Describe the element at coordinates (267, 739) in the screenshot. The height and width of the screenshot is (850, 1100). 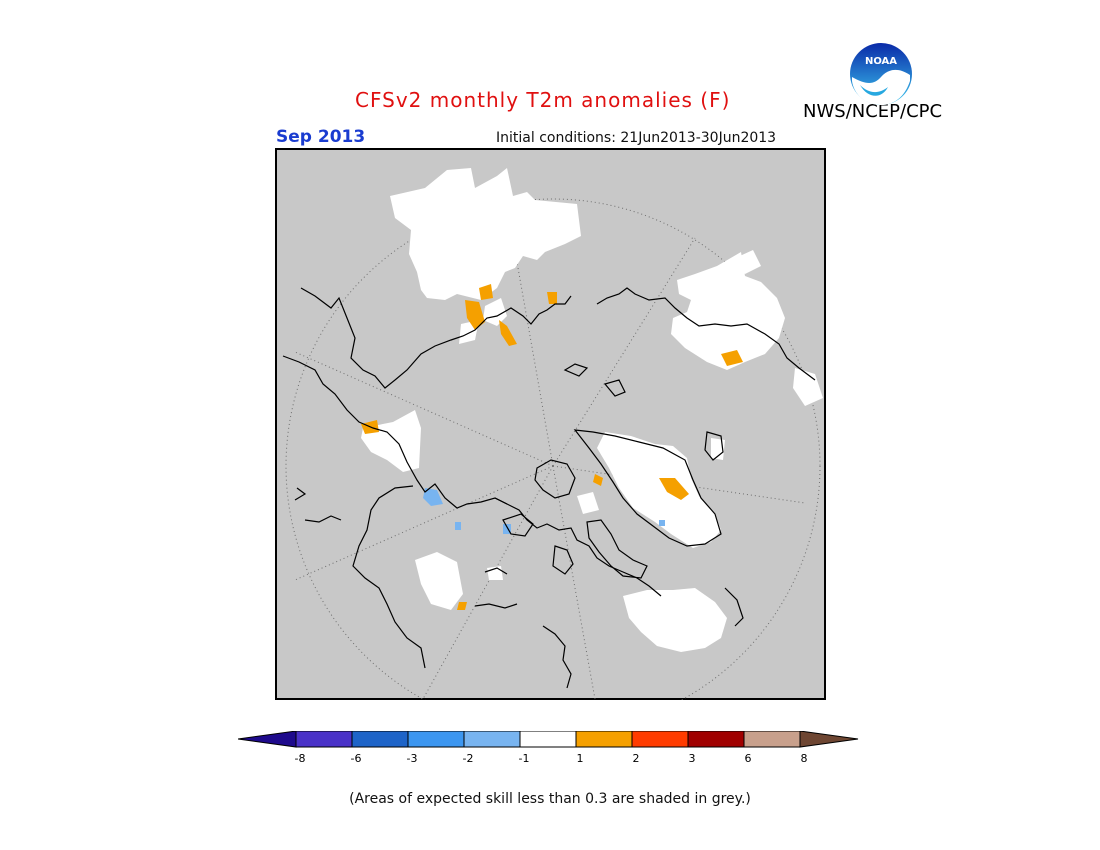
I see `colorbar-arrow-low` at that location.